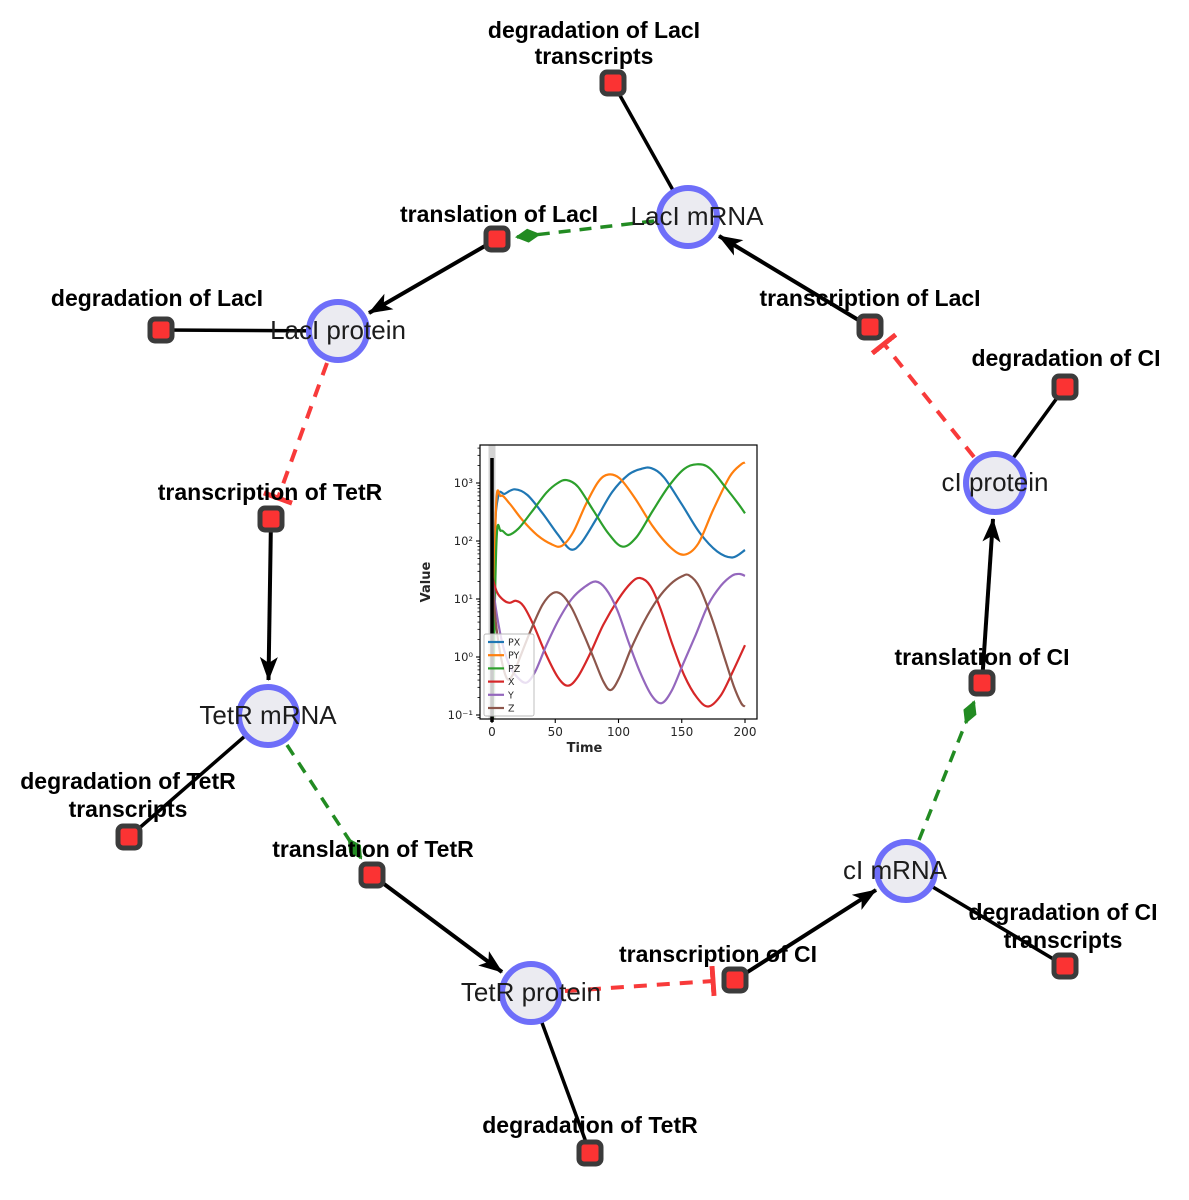 This screenshot has width=1189, height=1200. I want to click on x-tick-label: 0, so click(492, 732).